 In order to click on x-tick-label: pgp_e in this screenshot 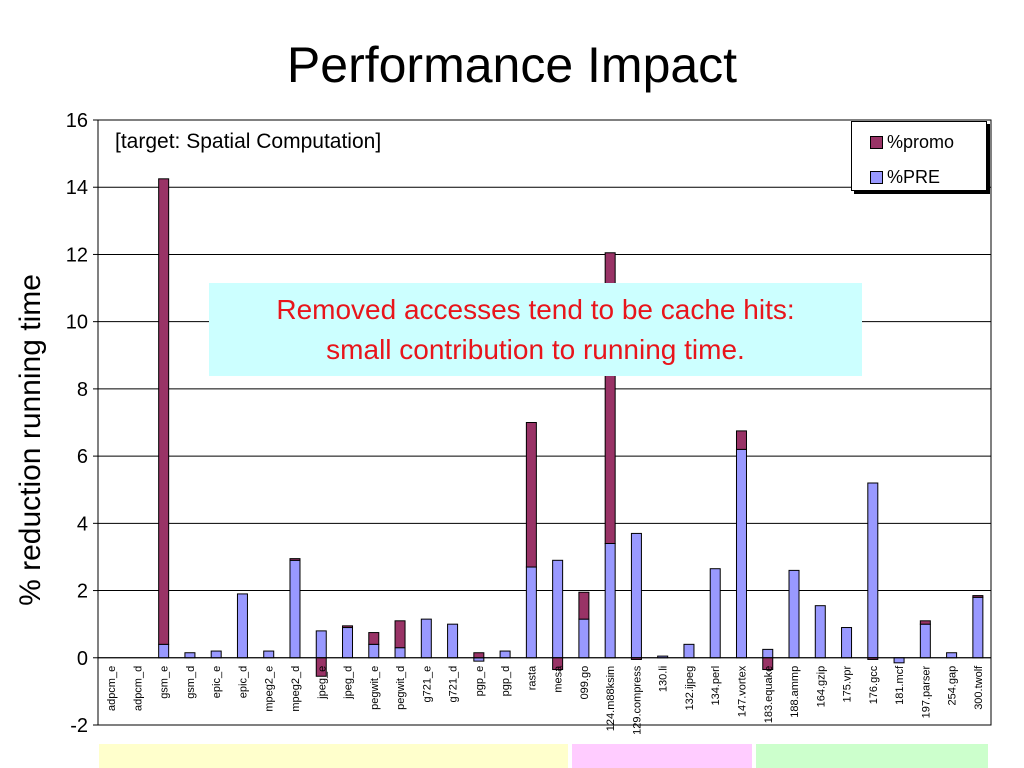, I will do `click(480, 681)`.